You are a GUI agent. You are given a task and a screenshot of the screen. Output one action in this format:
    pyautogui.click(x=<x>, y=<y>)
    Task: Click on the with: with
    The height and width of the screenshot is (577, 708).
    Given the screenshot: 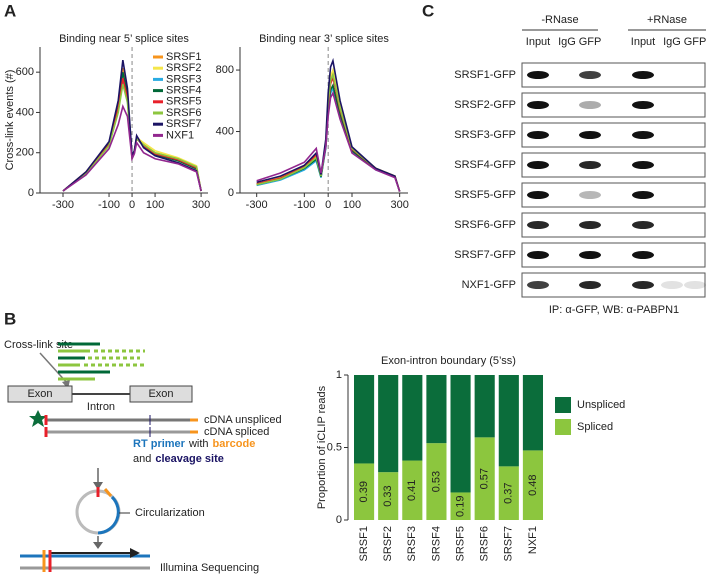 What is the action you would take?
    pyautogui.click(x=198, y=444)
    